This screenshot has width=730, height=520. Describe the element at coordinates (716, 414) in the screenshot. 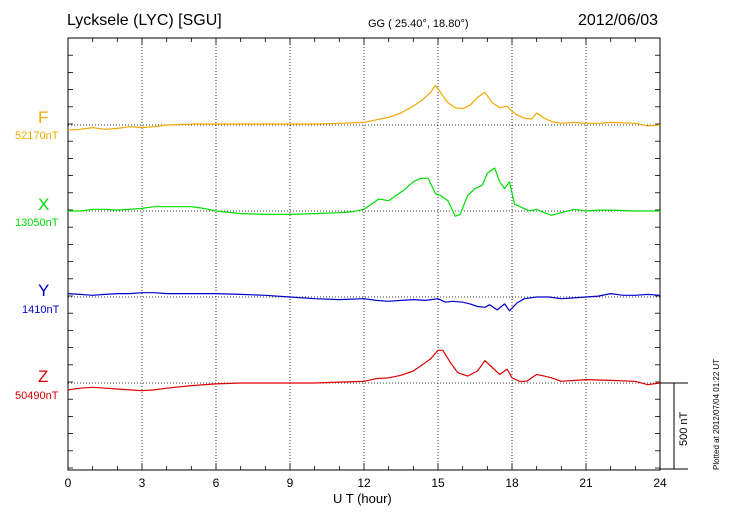

I see `plotted-timestamp: Plotted at 2012/07/04 01:22 UT` at that location.